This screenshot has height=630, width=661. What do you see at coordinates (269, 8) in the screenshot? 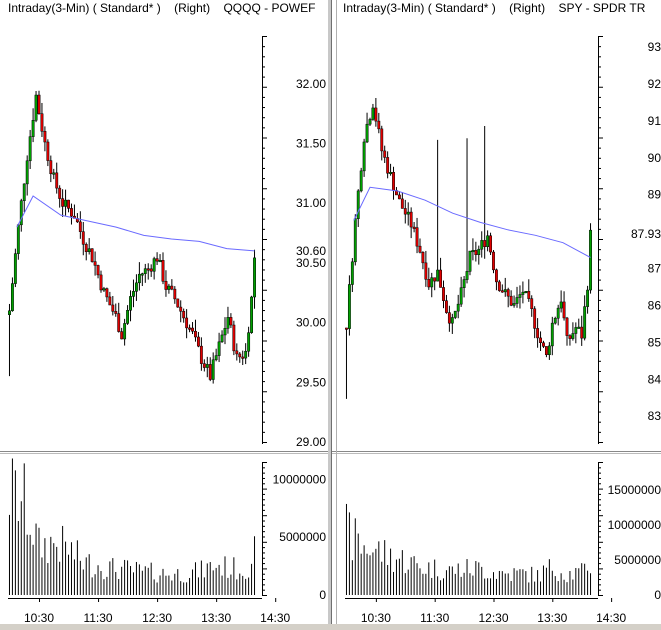
I see `left-symbol-label: QQQQ - POWEF` at bounding box center [269, 8].